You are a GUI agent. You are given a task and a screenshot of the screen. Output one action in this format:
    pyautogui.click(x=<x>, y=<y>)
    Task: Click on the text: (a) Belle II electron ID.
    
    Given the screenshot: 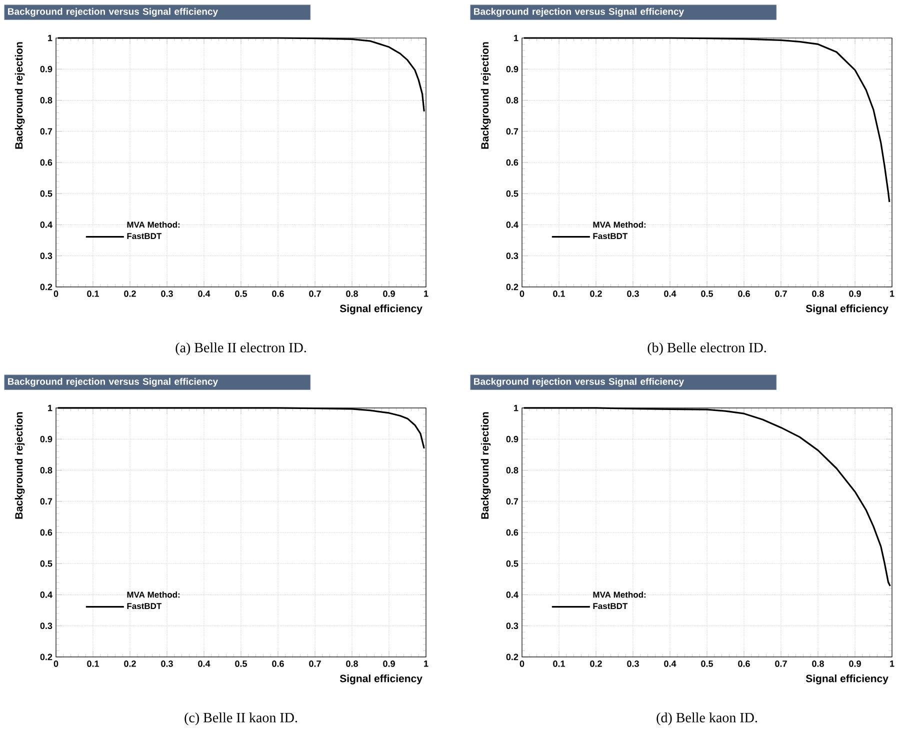 What is the action you would take?
    pyautogui.click(x=241, y=349)
    